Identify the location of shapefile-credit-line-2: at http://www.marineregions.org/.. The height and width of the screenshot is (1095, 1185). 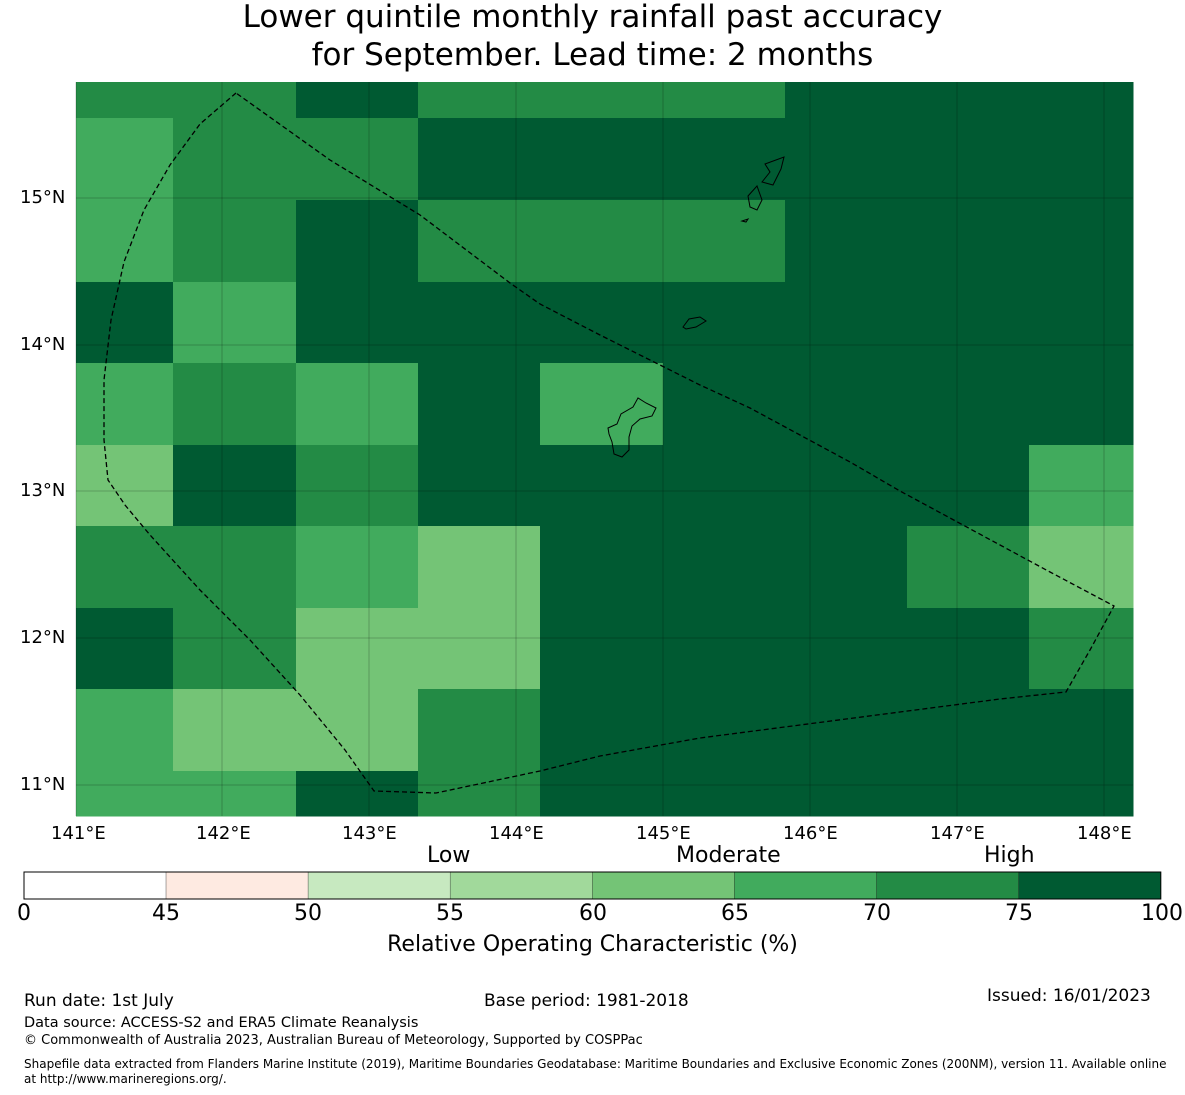
(125, 1079).